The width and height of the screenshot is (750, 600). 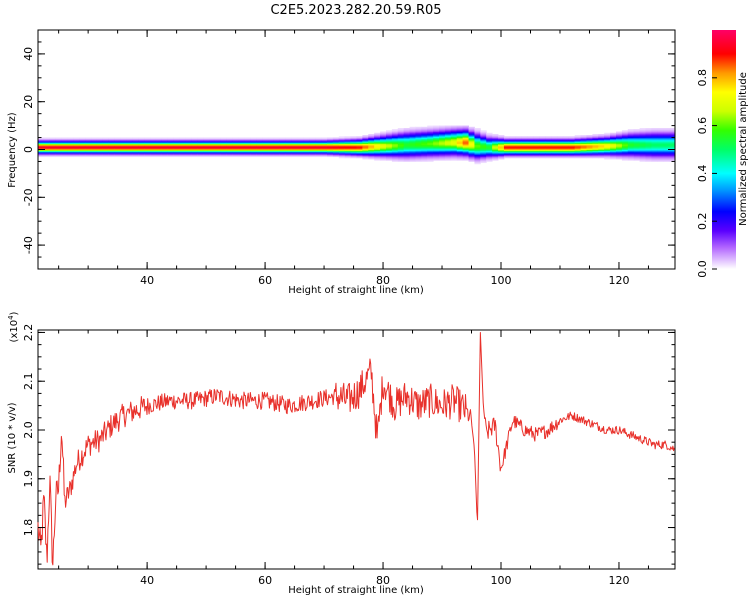 I want to click on y-tick-label: 20, so click(x=28, y=102).